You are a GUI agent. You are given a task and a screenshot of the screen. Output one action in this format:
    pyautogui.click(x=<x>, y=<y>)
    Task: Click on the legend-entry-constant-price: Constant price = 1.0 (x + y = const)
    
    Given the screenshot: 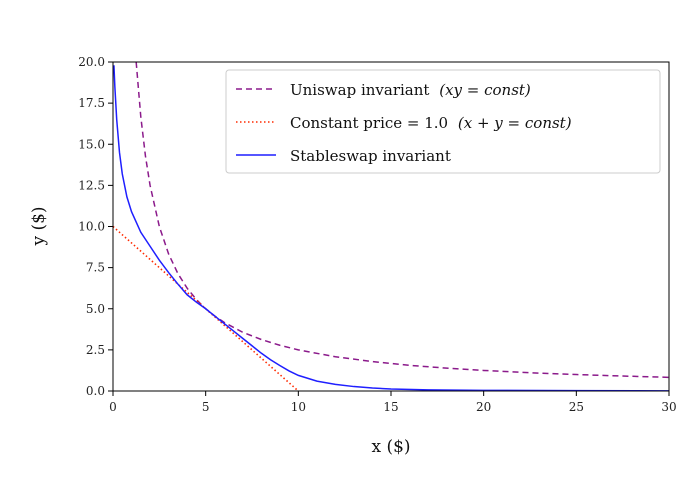 What is the action you would take?
    pyautogui.click(x=431, y=123)
    